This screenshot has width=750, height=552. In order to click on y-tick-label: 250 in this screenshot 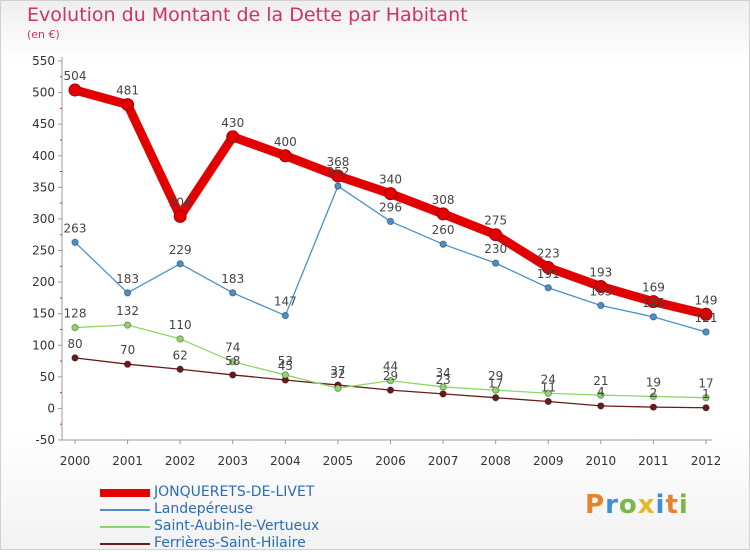, I will do `click(43, 251)`.